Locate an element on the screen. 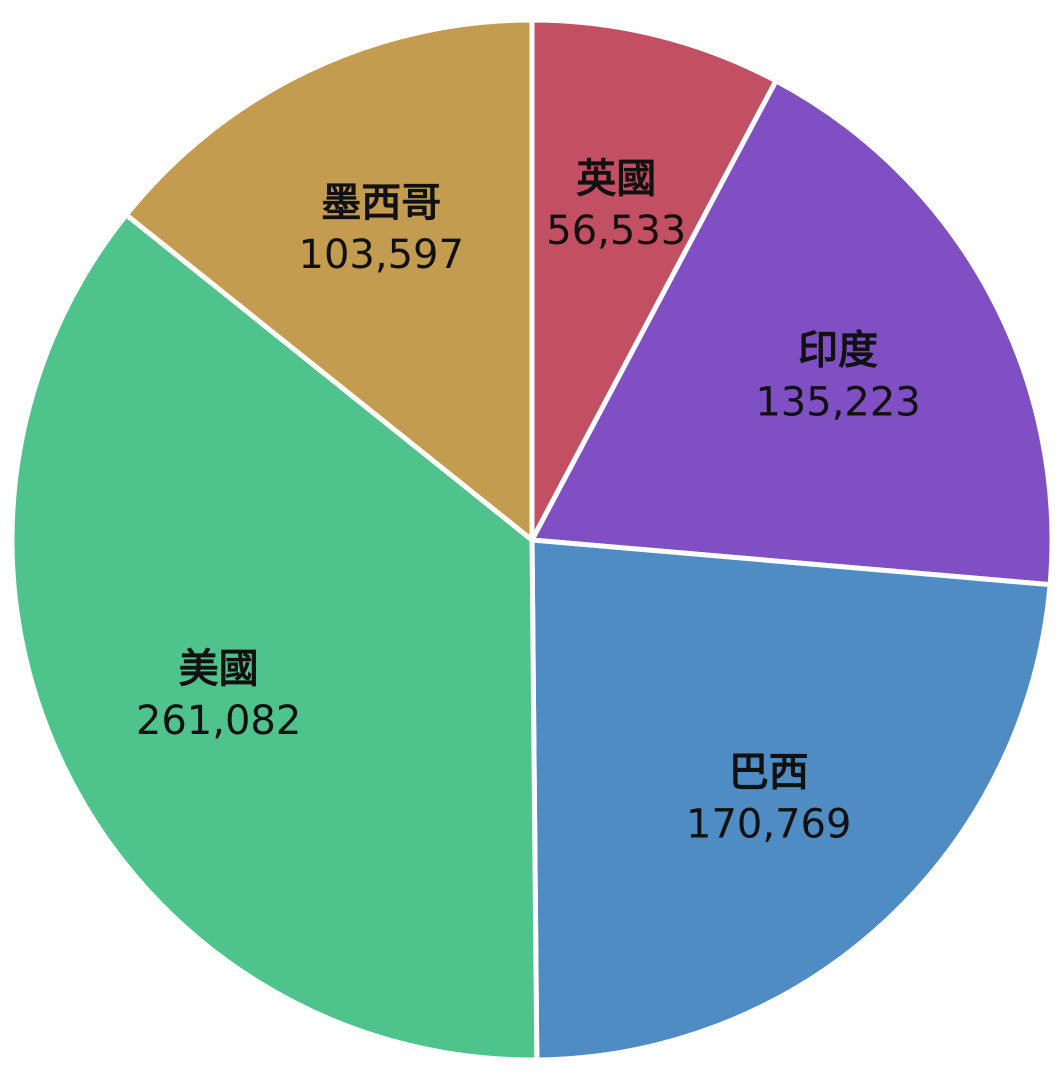 The width and height of the screenshot is (1064, 1080). slice-category-label: 美國 is located at coordinates (219, 669).